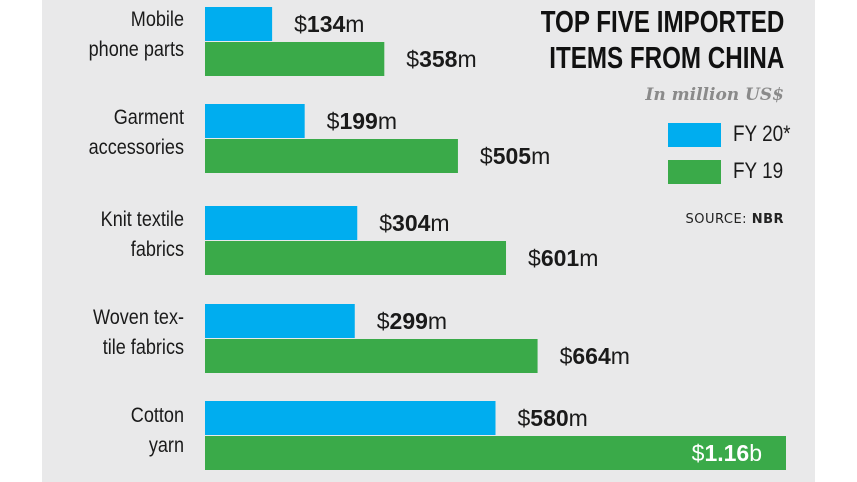  Describe the element at coordinates (767, 219) in the screenshot. I see `source-name: NBR` at that location.